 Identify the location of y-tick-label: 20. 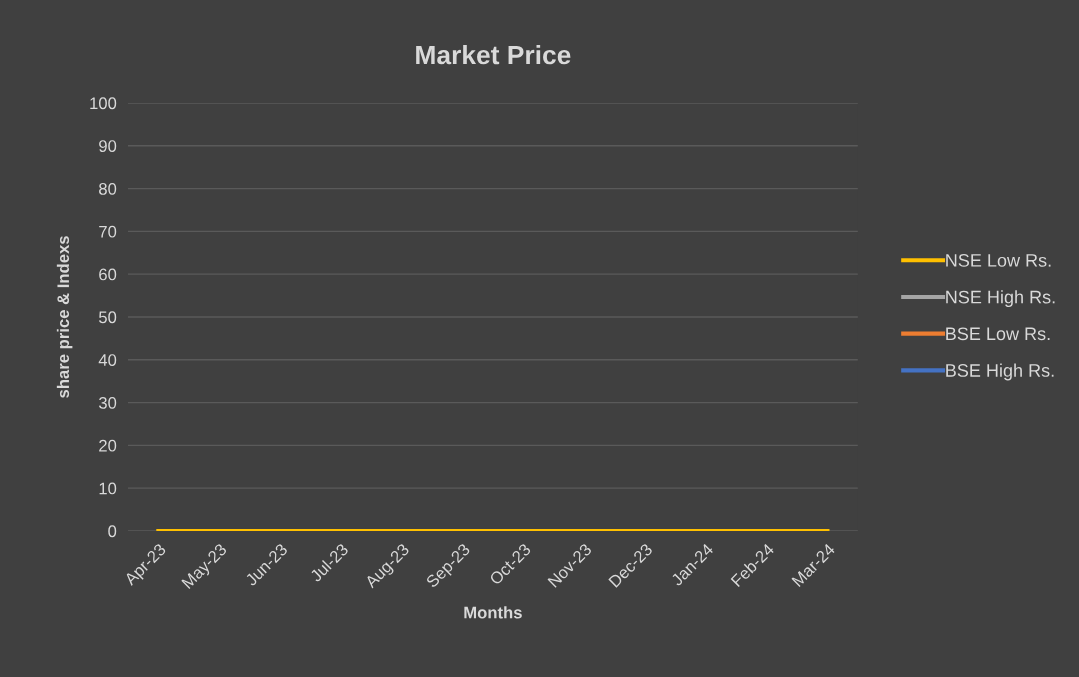
(108, 445).